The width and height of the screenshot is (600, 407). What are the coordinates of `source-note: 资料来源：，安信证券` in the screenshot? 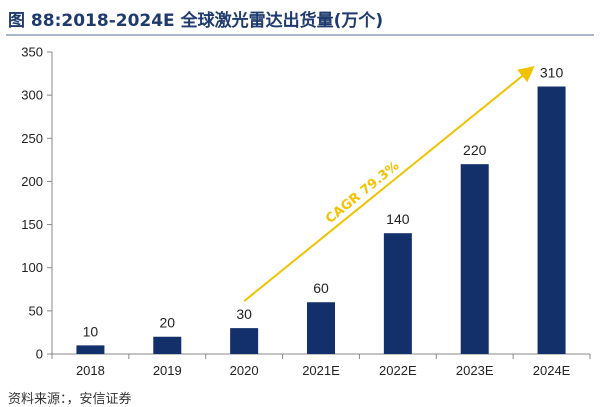 It's located at (70, 399).